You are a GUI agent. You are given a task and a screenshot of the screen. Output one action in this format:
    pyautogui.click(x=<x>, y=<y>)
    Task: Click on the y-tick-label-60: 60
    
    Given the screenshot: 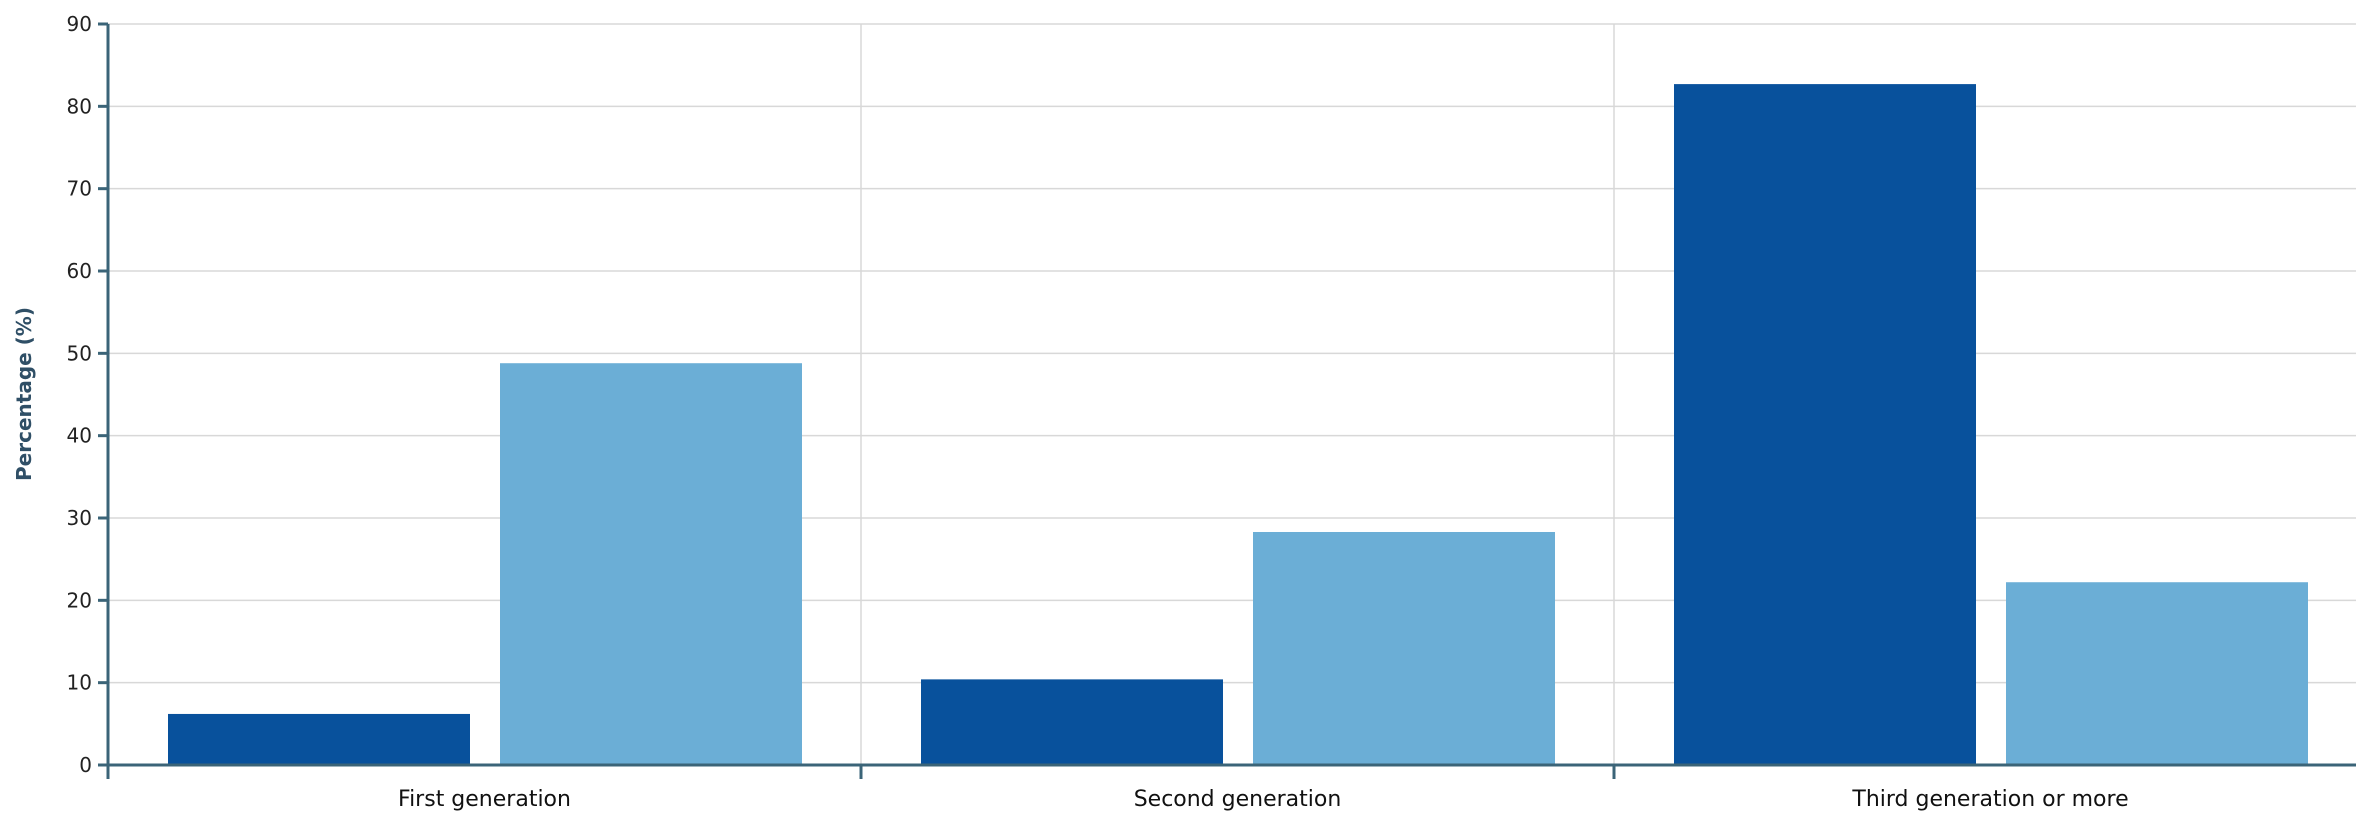 What is the action you would take?
    pyautogui.click(x=79, y=271)
    